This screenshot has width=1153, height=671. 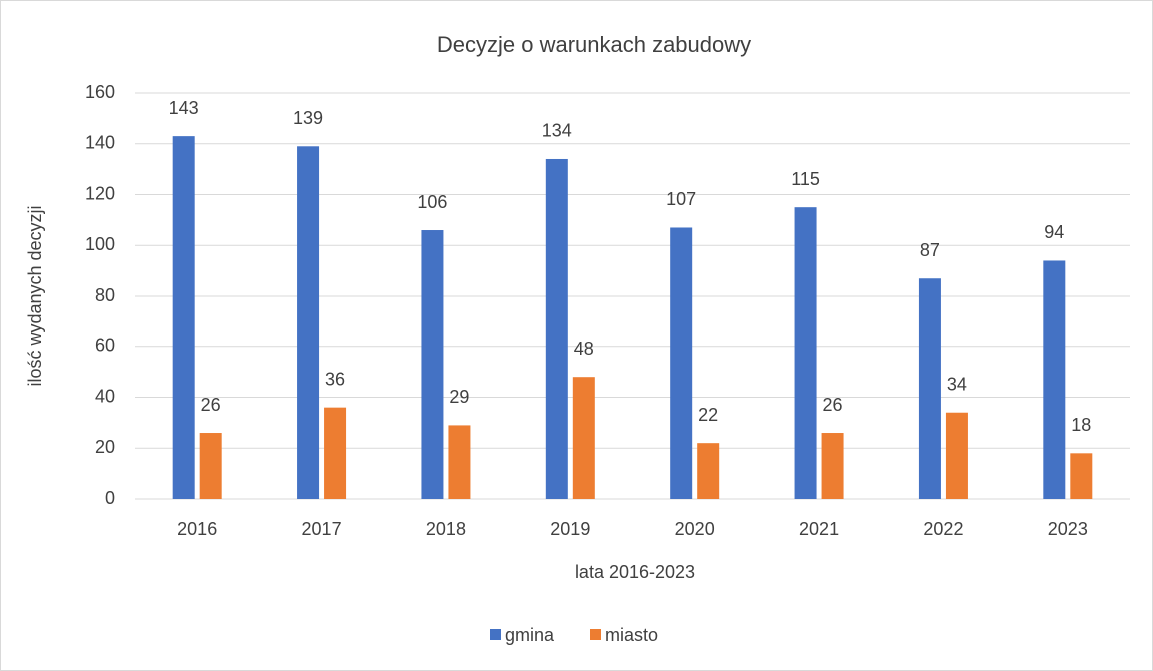 What do you see at coordinates (805, 179) in the screenshot?
I see `data-label: 115` at bounding box center [805, 179].